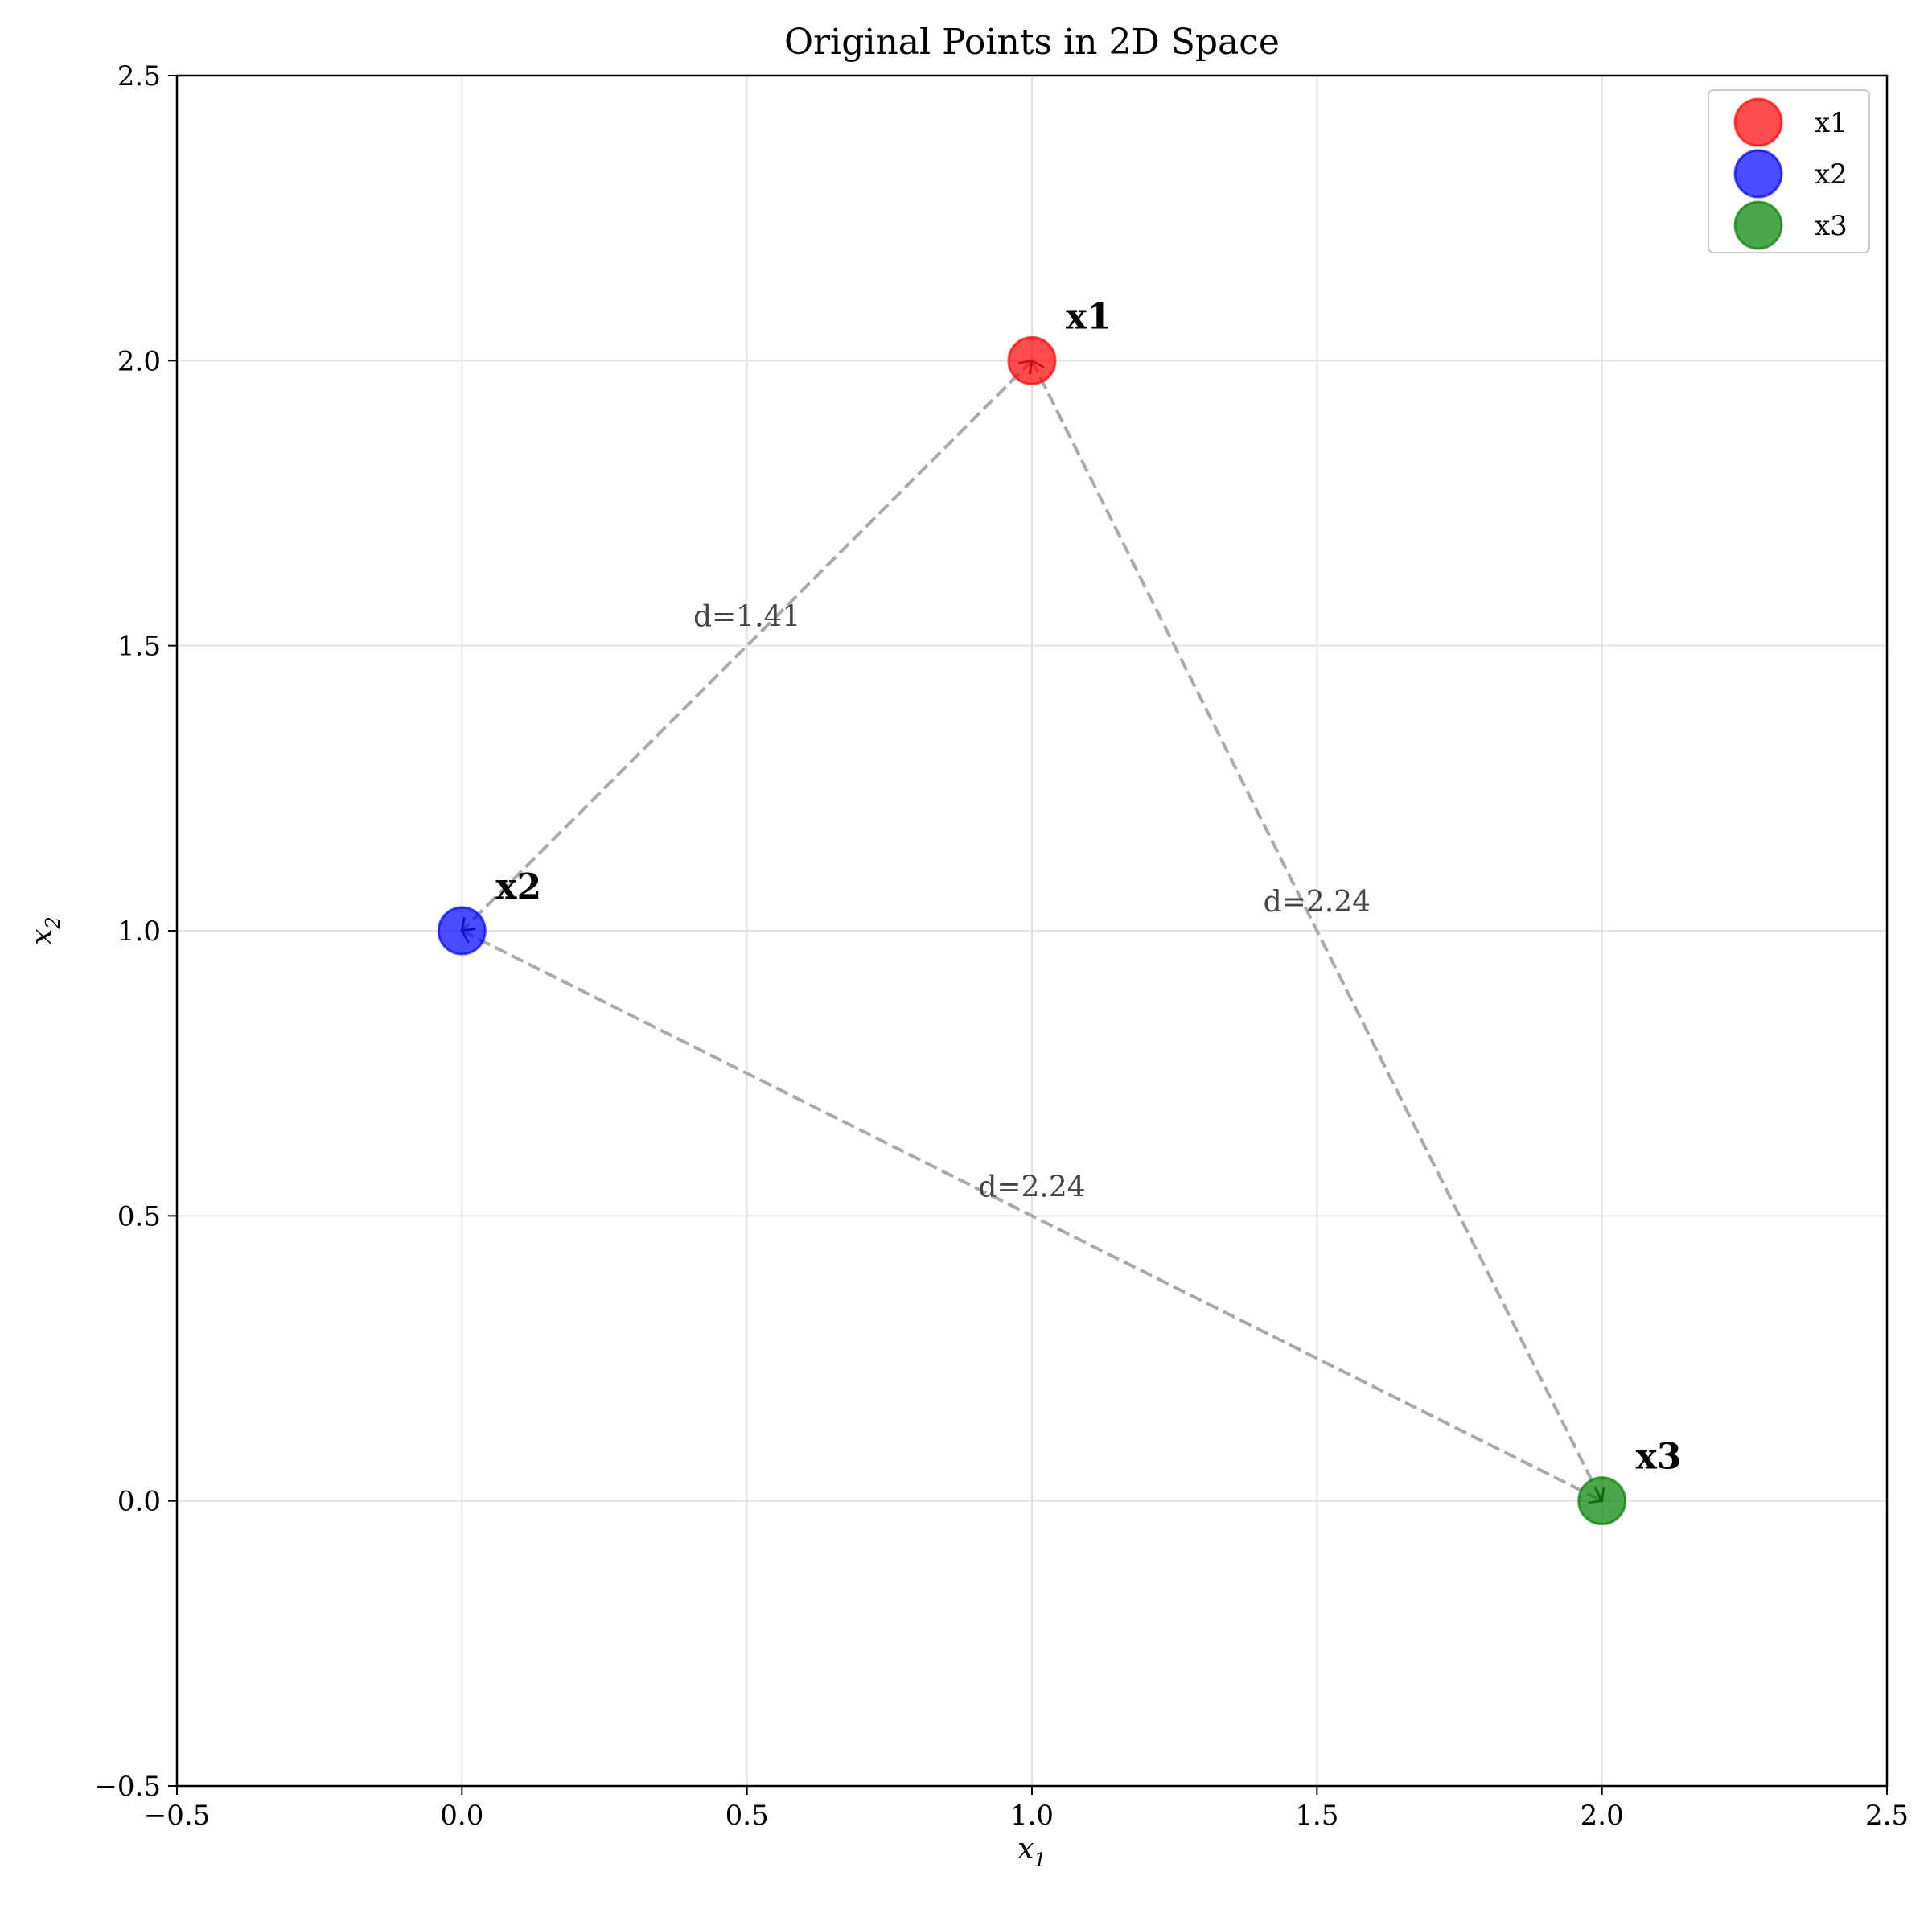 The height and width of the screenshot is (1909, 1932). I want to click on y-tick-label: −0.5, so click(127, 1787).